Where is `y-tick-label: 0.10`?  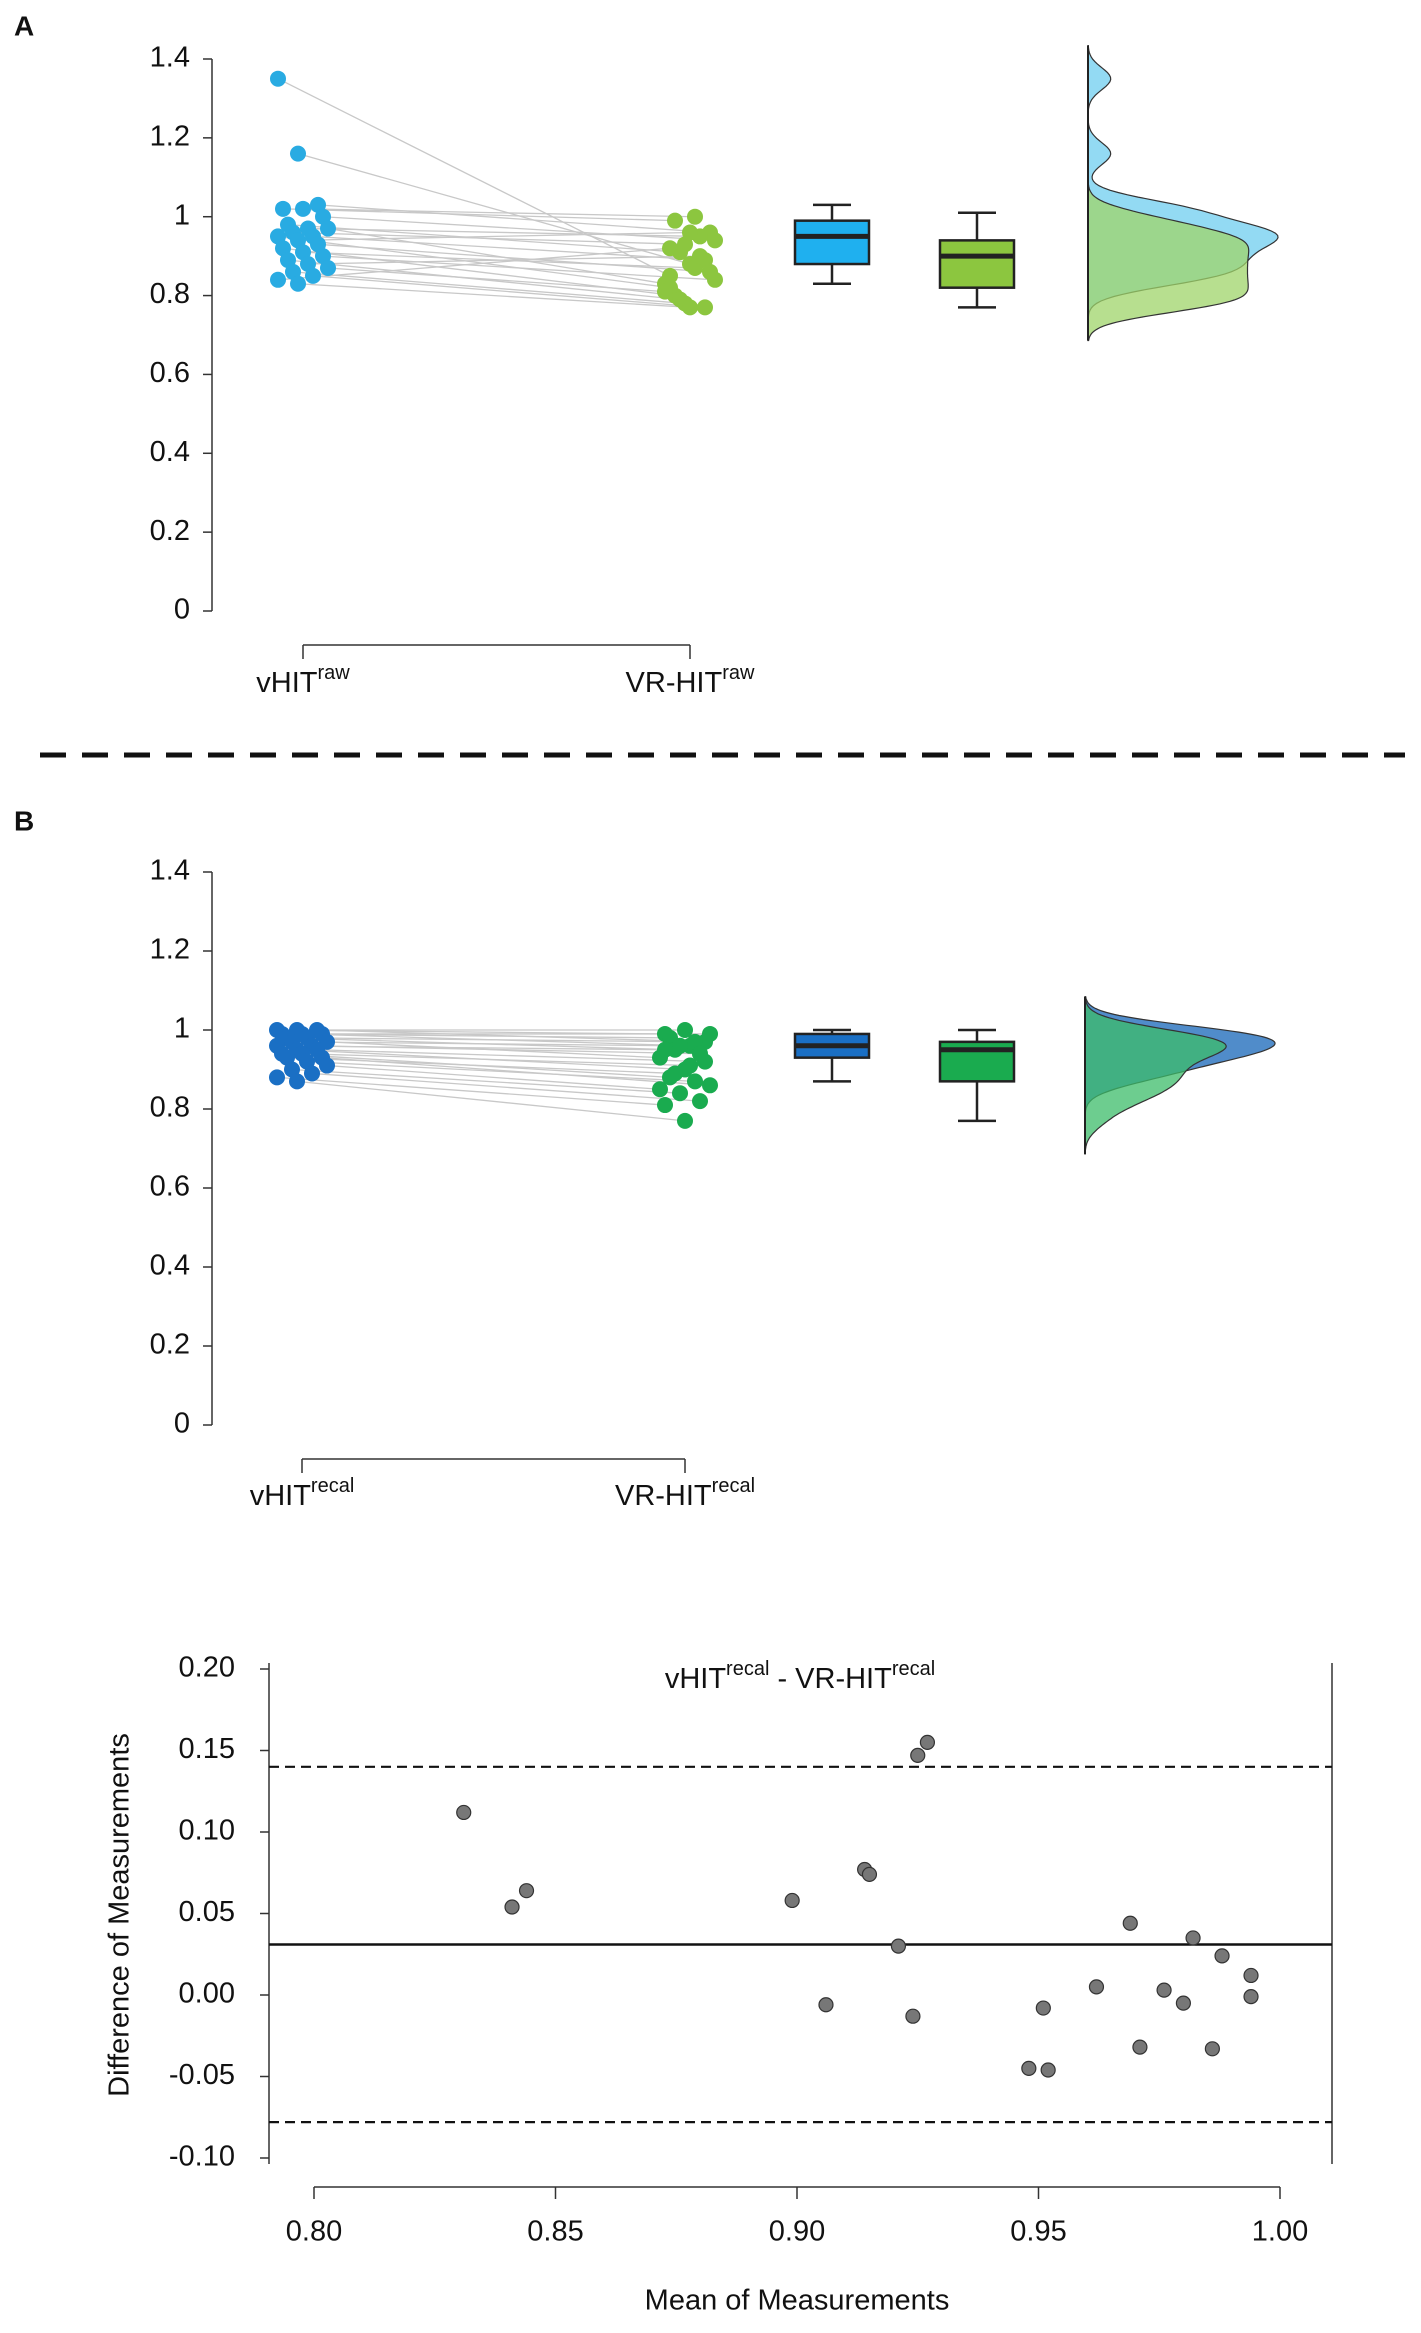
y-tick-label: 0.10 is located at coordinates (207, 1831).